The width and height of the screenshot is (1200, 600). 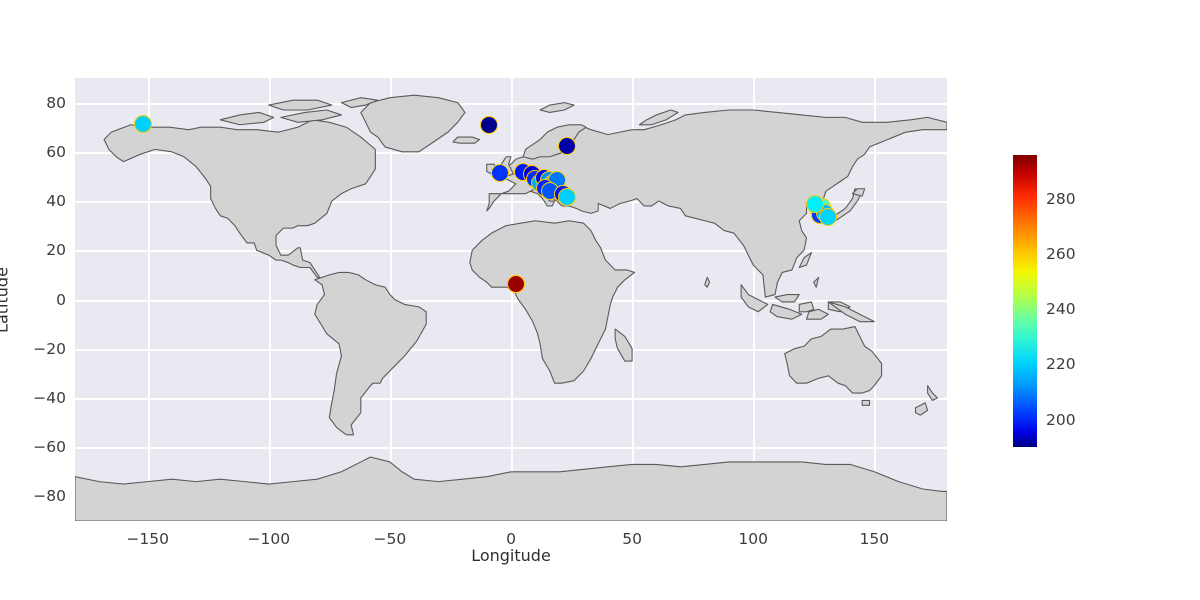 What do you see at coordinates (1025, 301) in the screenshot?
I see `colorbar-gradient` at bounding box center [1025, 301].